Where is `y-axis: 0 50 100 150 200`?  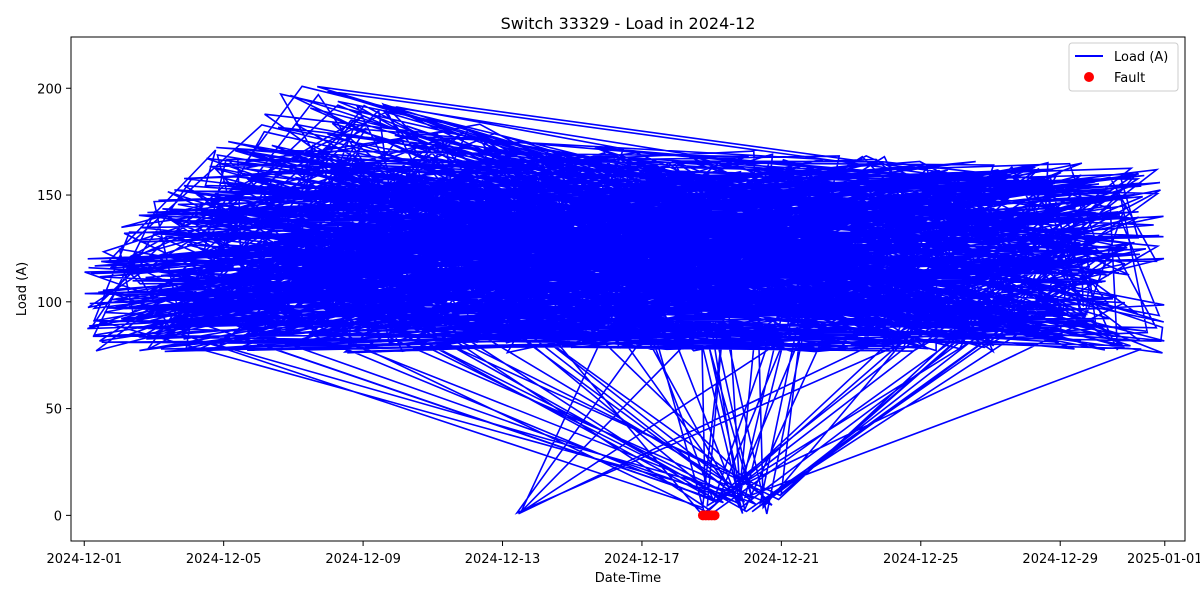 y-axis: 0 50 100 150 200 is located at coordinates (54, 303).